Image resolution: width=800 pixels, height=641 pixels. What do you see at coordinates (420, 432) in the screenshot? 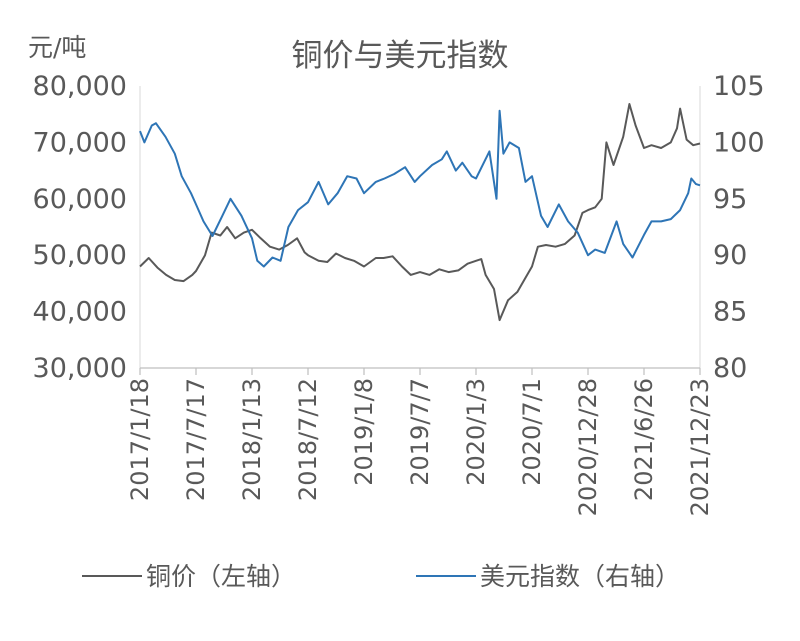
I see `x-tick-label: 2019/7/7` at bounding box center [420, 432].